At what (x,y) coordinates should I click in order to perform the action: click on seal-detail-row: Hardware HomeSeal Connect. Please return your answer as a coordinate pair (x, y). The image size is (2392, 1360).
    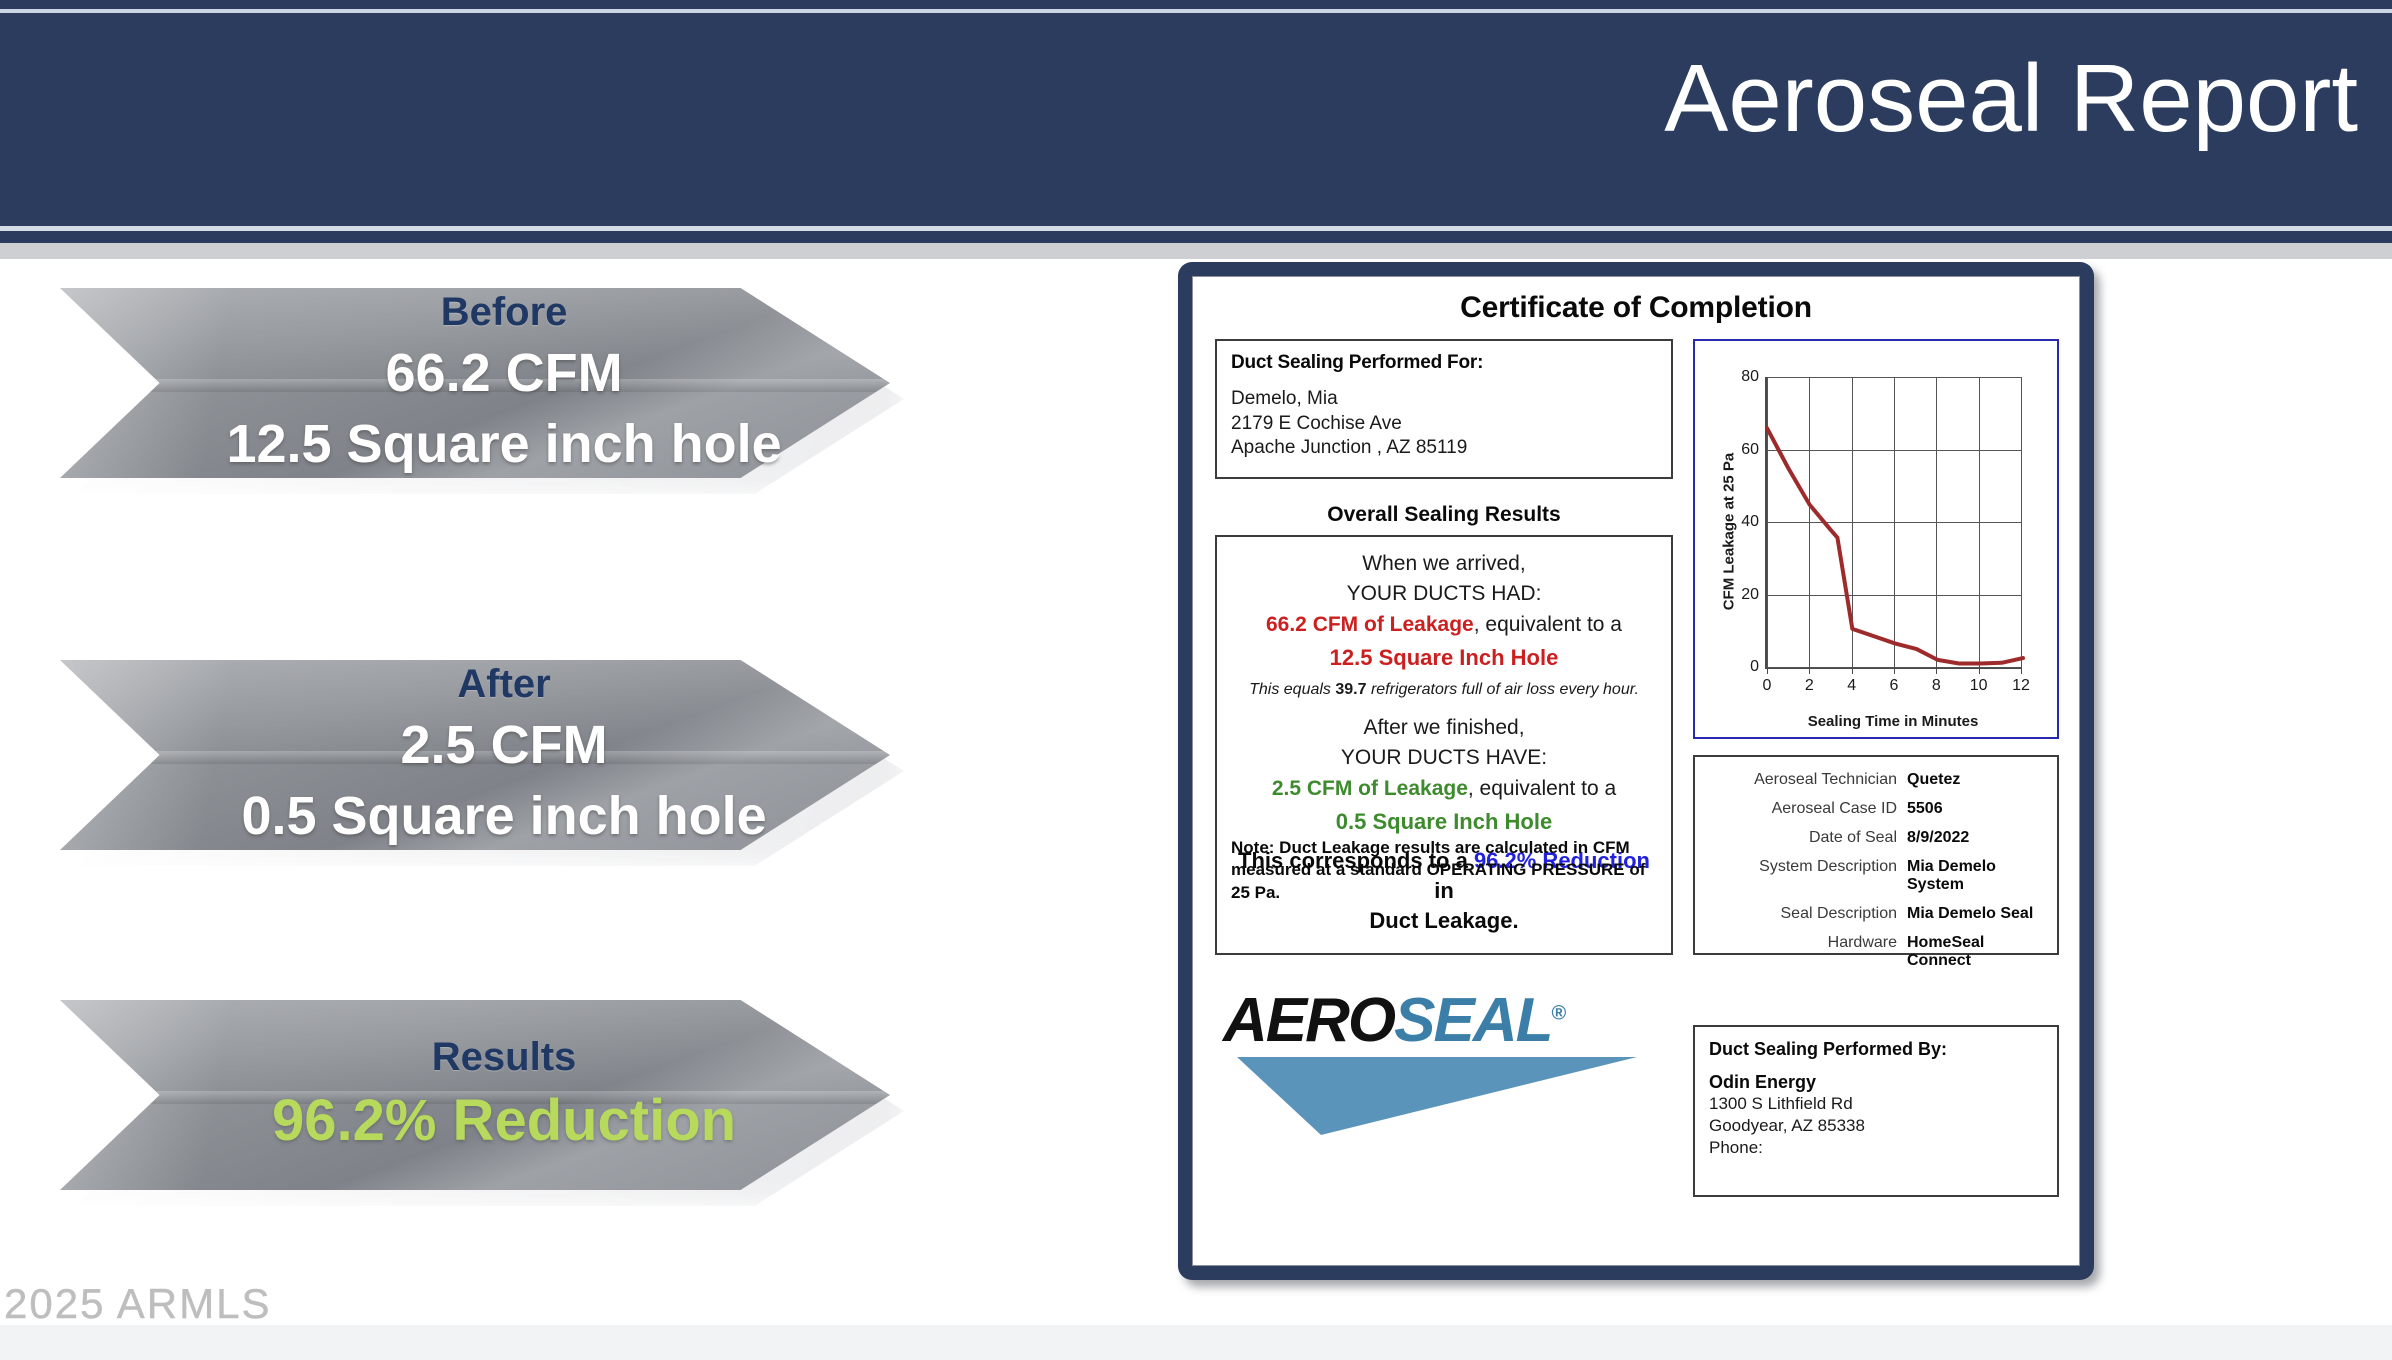
    Looking at the image, I should click on (1876, 952).